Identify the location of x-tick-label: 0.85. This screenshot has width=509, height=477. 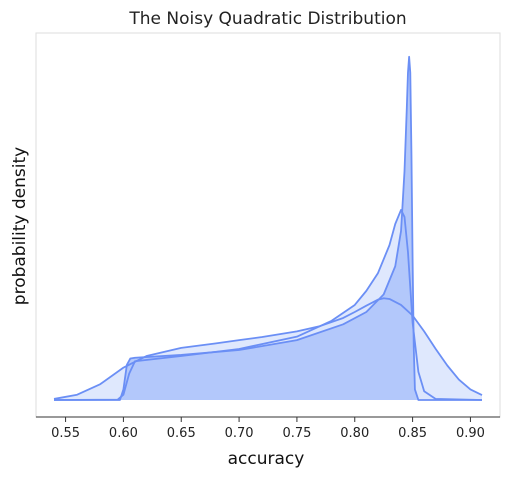
(412, 433).